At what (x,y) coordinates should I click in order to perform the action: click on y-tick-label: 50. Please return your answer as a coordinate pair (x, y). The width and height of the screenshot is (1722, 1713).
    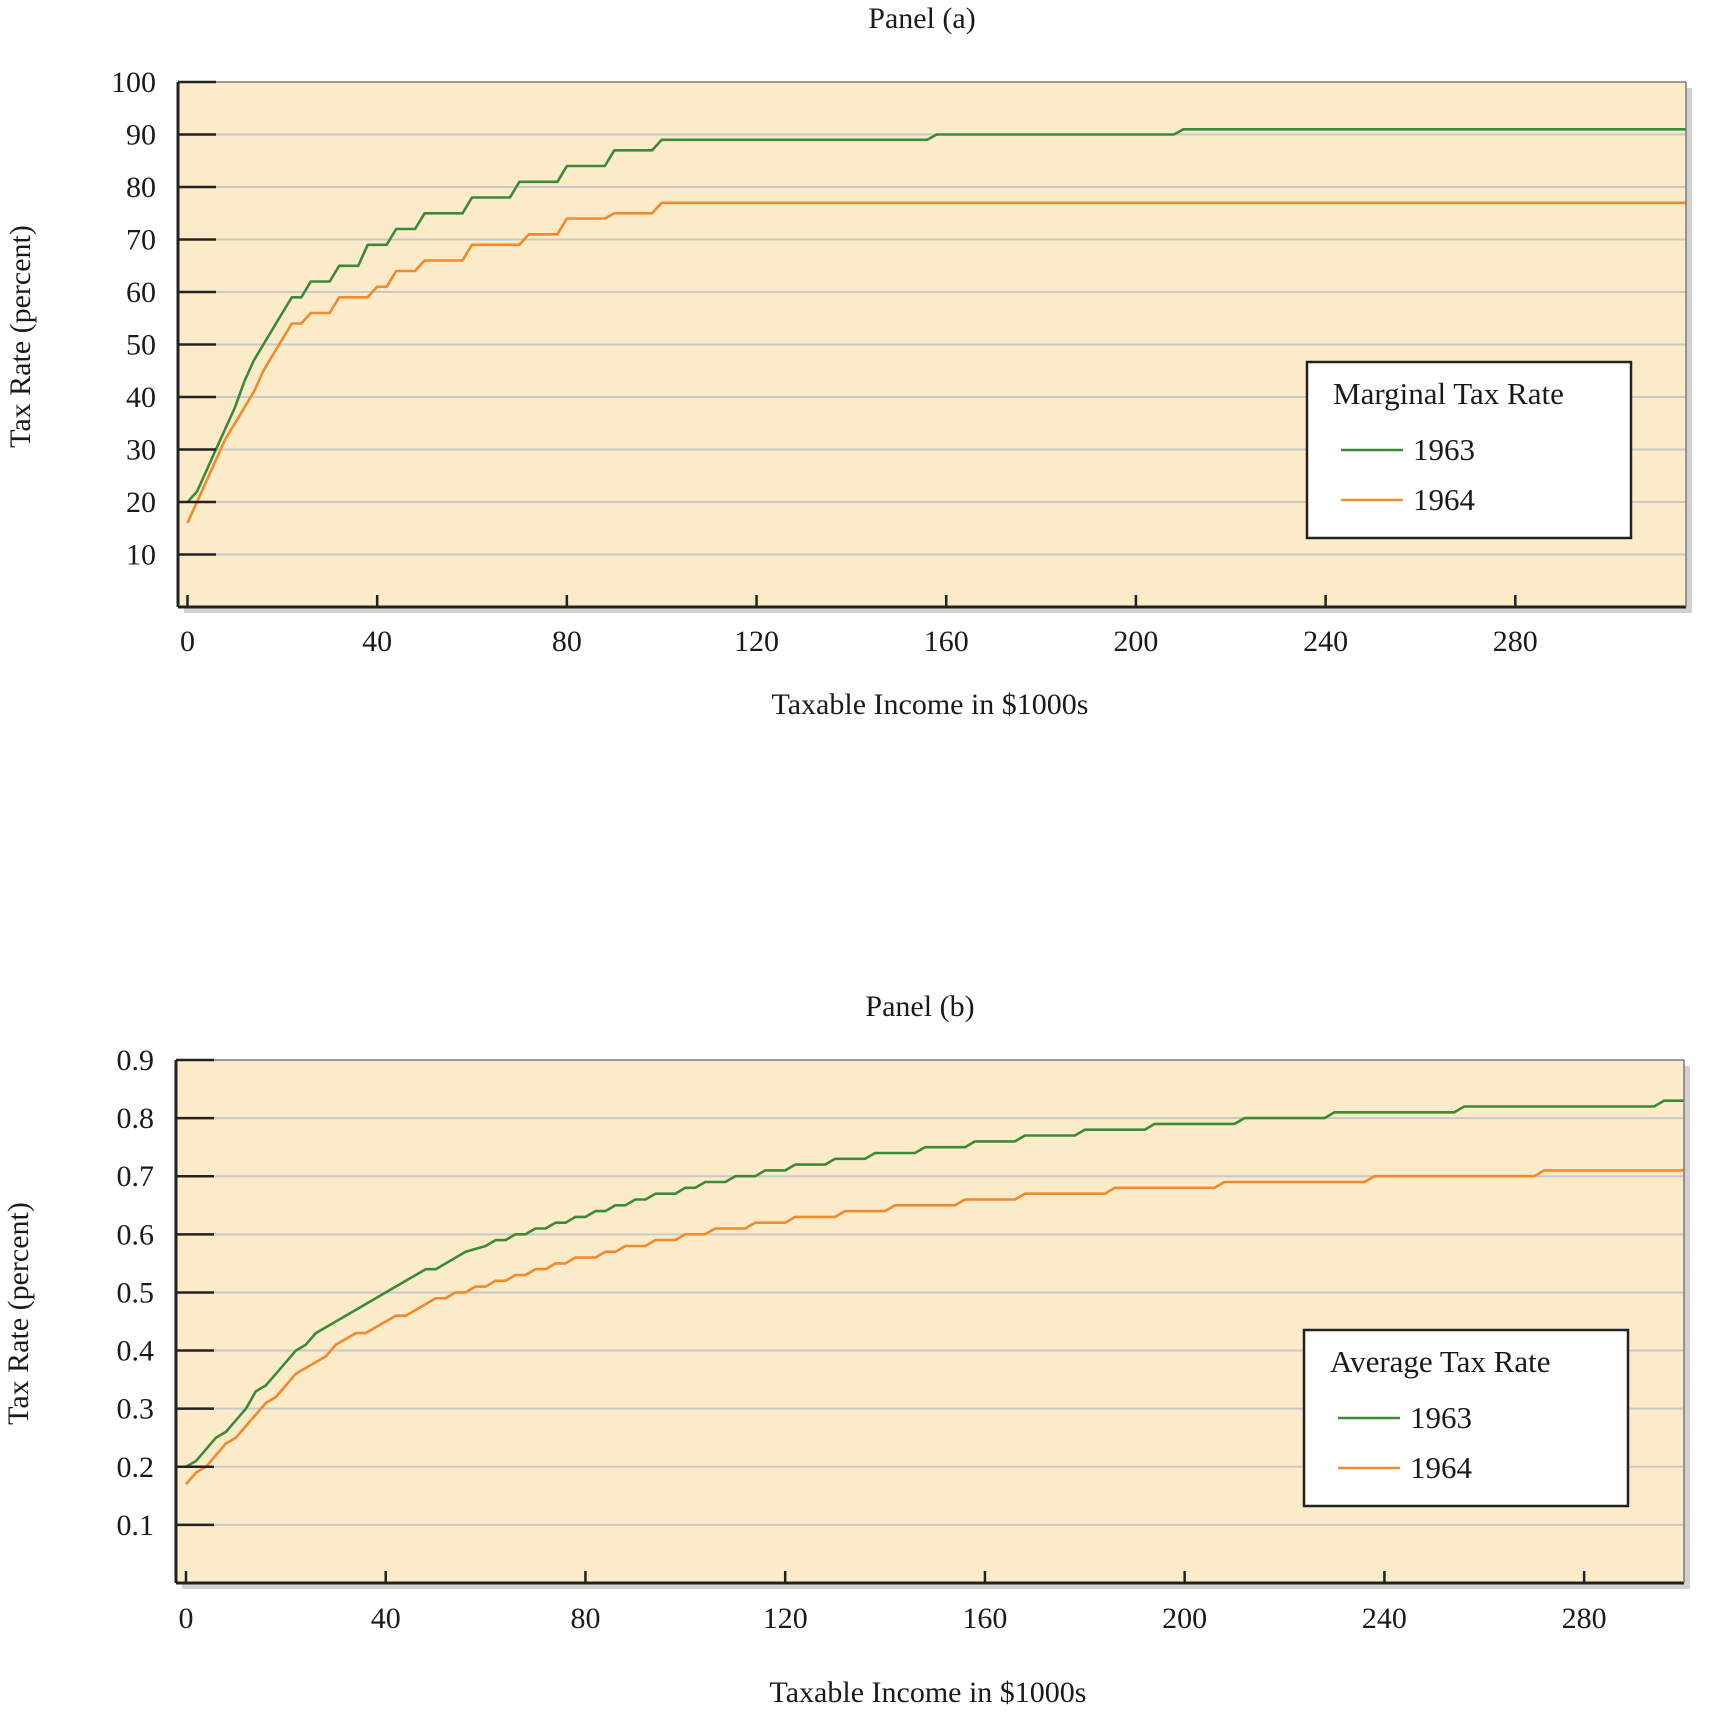
    Looking at the image, I should click on (141, 345).